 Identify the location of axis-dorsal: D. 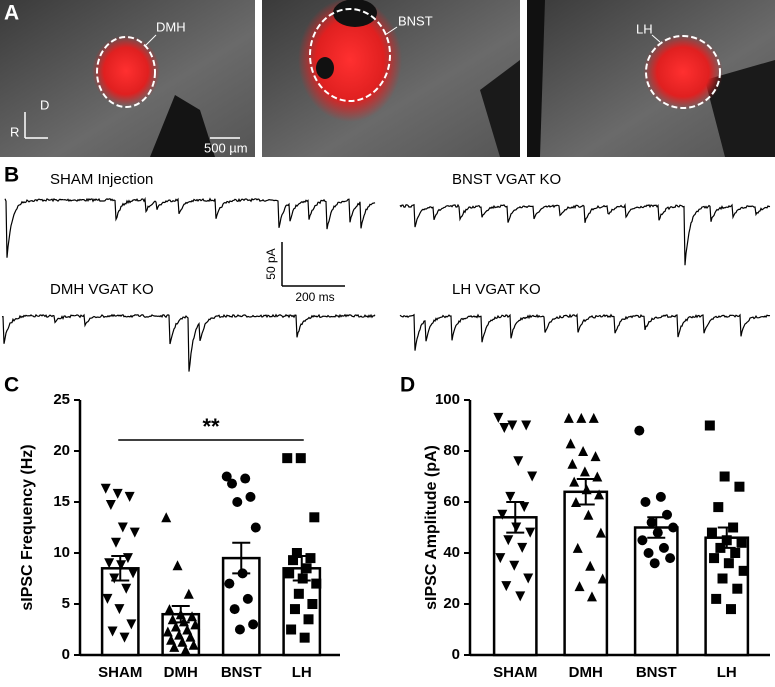
(44, 104).